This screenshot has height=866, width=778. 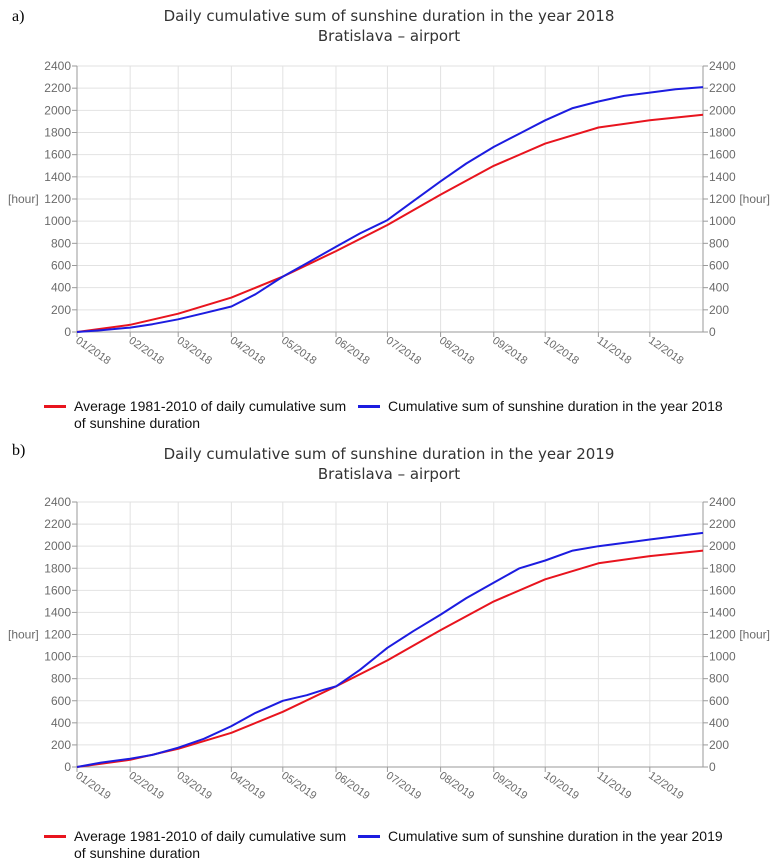 What do you see at coordinates (665, 351) in the screenshot?
I see `x-tick-label: 12/2018` at bounding box center [665, 351].